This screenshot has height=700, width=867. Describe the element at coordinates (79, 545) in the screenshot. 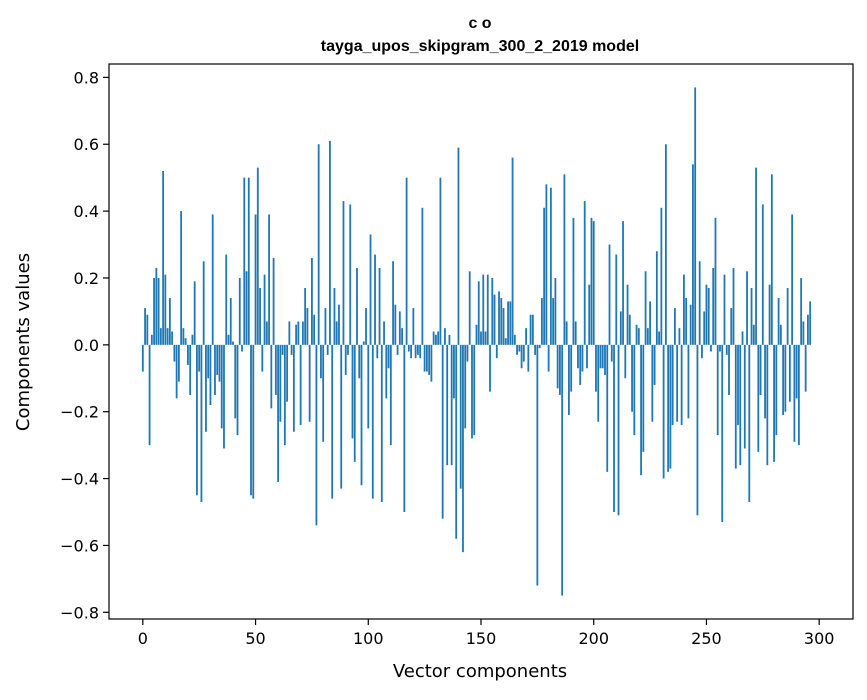

I see `y-tick-label: −0.6` at that location.